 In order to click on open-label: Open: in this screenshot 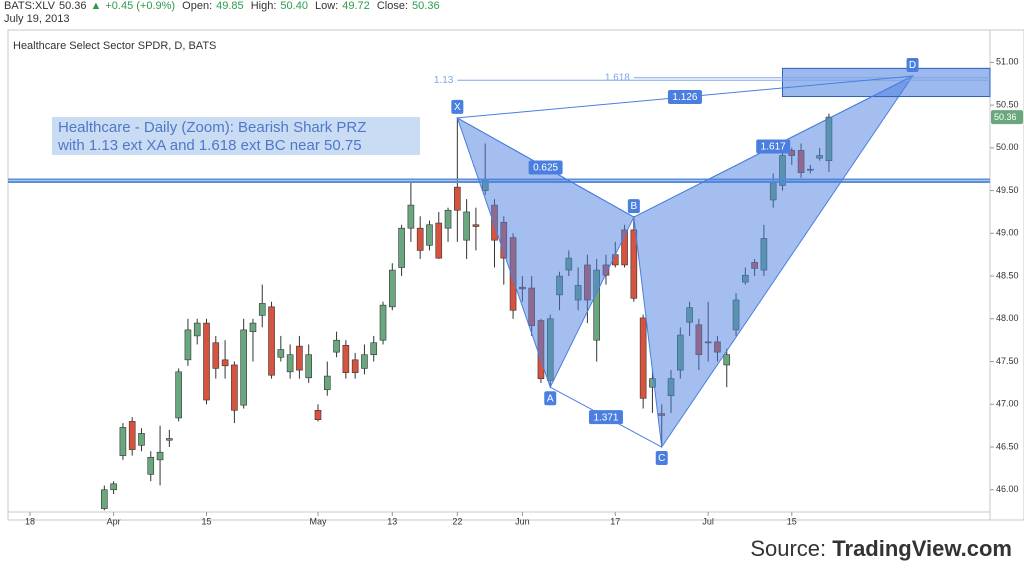, I will do `click(197, 6)`.